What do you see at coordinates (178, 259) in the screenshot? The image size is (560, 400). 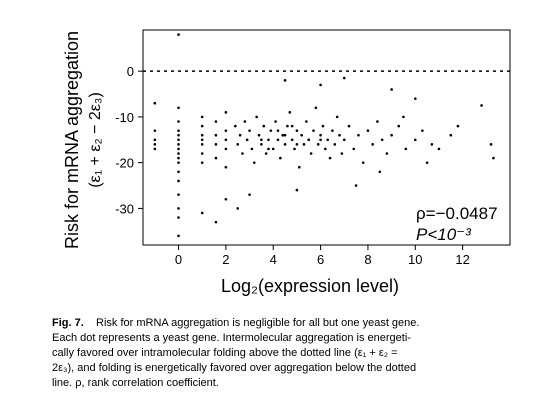 I see `x-tick-label: 0` at bounding box center [178, 259].